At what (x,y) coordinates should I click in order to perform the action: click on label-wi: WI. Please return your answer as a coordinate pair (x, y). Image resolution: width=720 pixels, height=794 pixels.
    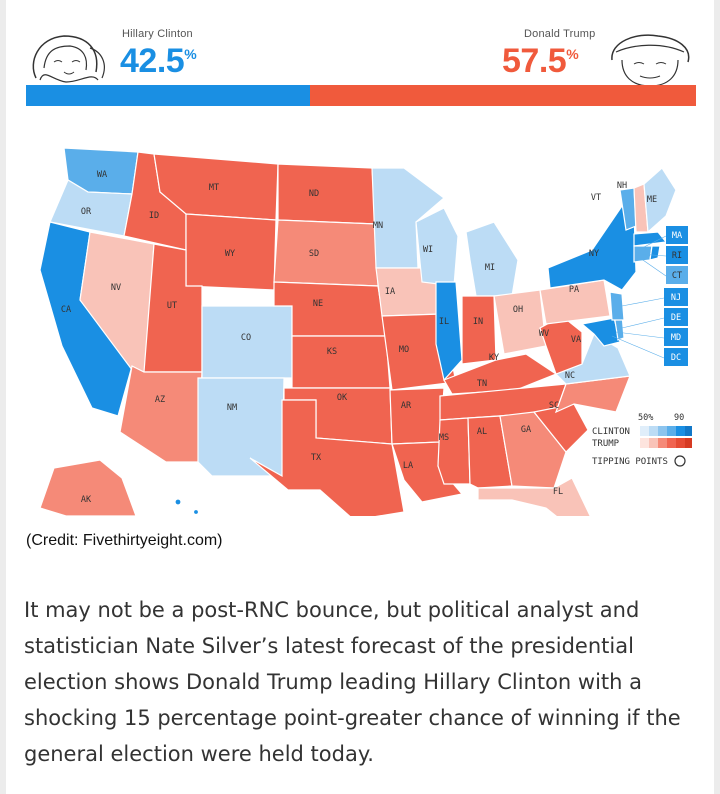
    Looking at the image, I should click on (428, 250).